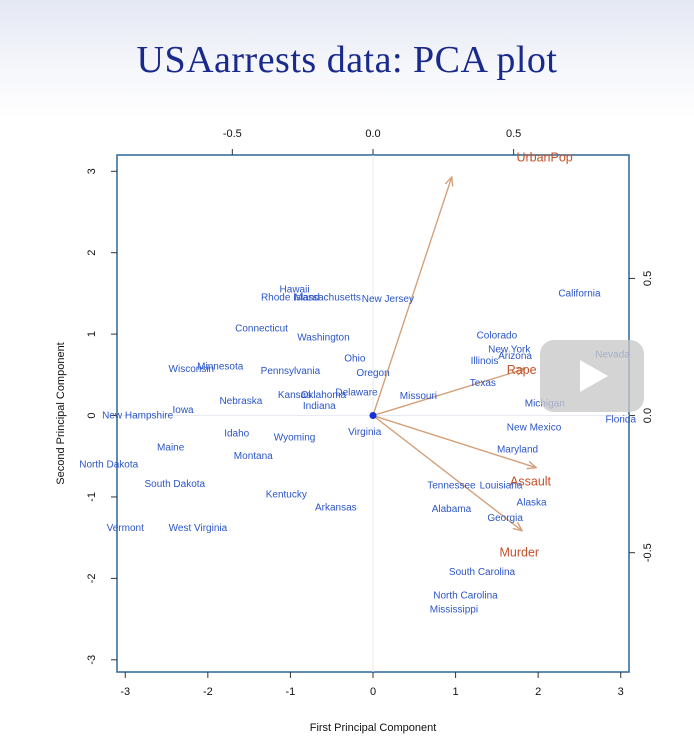 The image size is (694, 742). I want to click on state-label: South Dakota, so click(175, 484).